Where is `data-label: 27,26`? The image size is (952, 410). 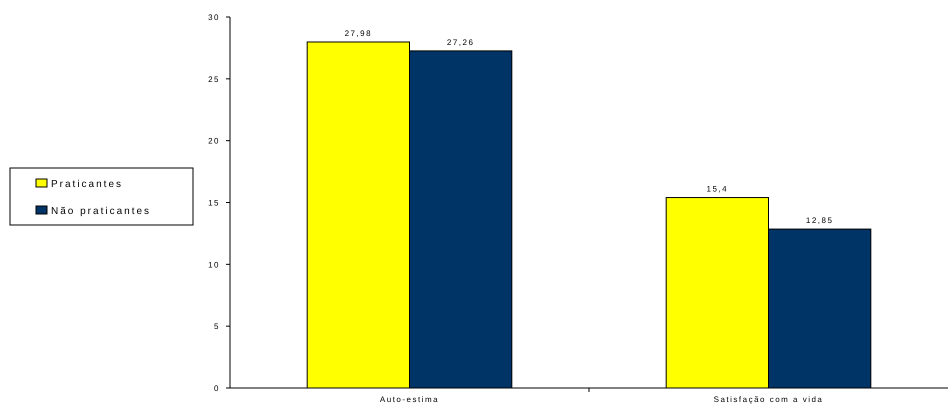
data-label: 27,26 is located at coordinates (460, 42).